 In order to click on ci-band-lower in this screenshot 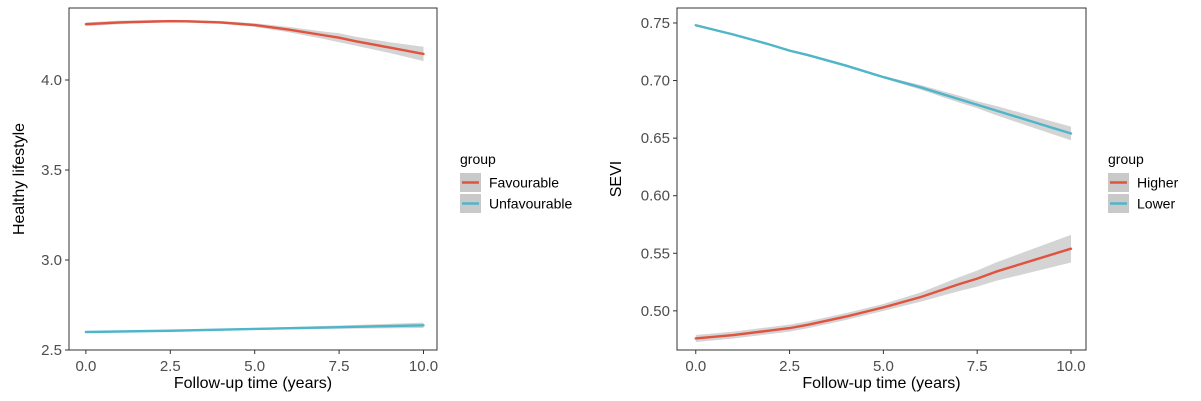, I will do `click(883, 82)`.